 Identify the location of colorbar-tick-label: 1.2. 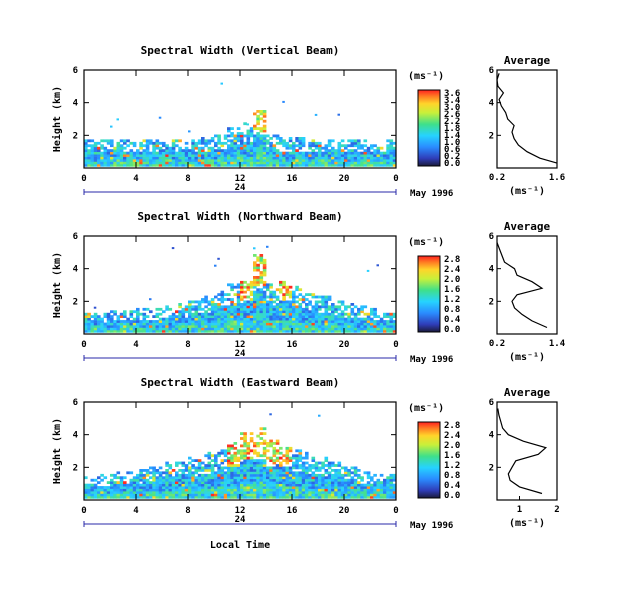
(452, 300).